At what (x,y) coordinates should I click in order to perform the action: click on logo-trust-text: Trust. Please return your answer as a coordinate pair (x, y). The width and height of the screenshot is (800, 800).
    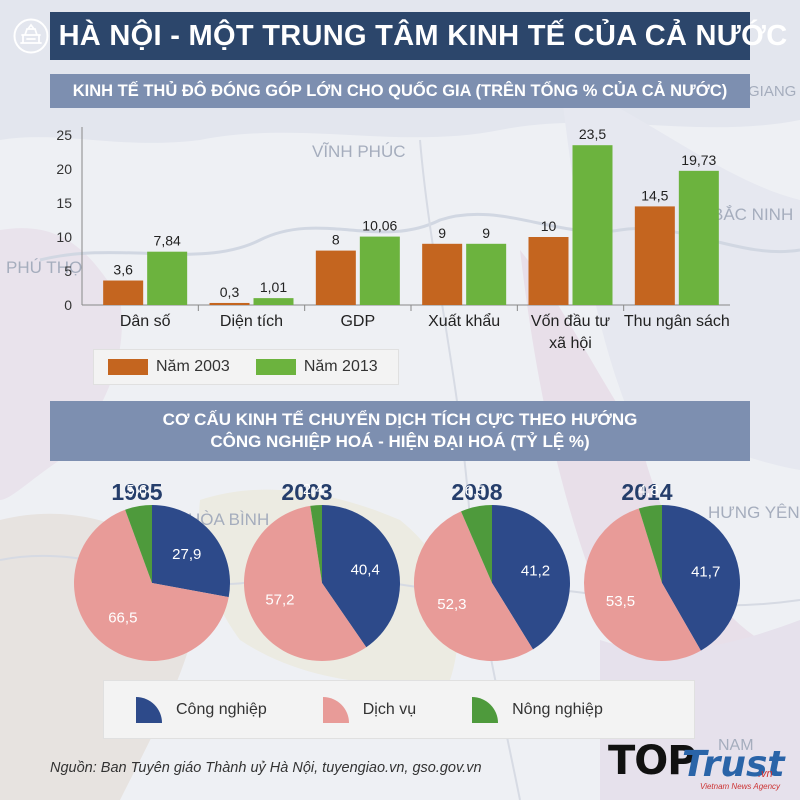
    Looking at the image, I should click on (733, 764).